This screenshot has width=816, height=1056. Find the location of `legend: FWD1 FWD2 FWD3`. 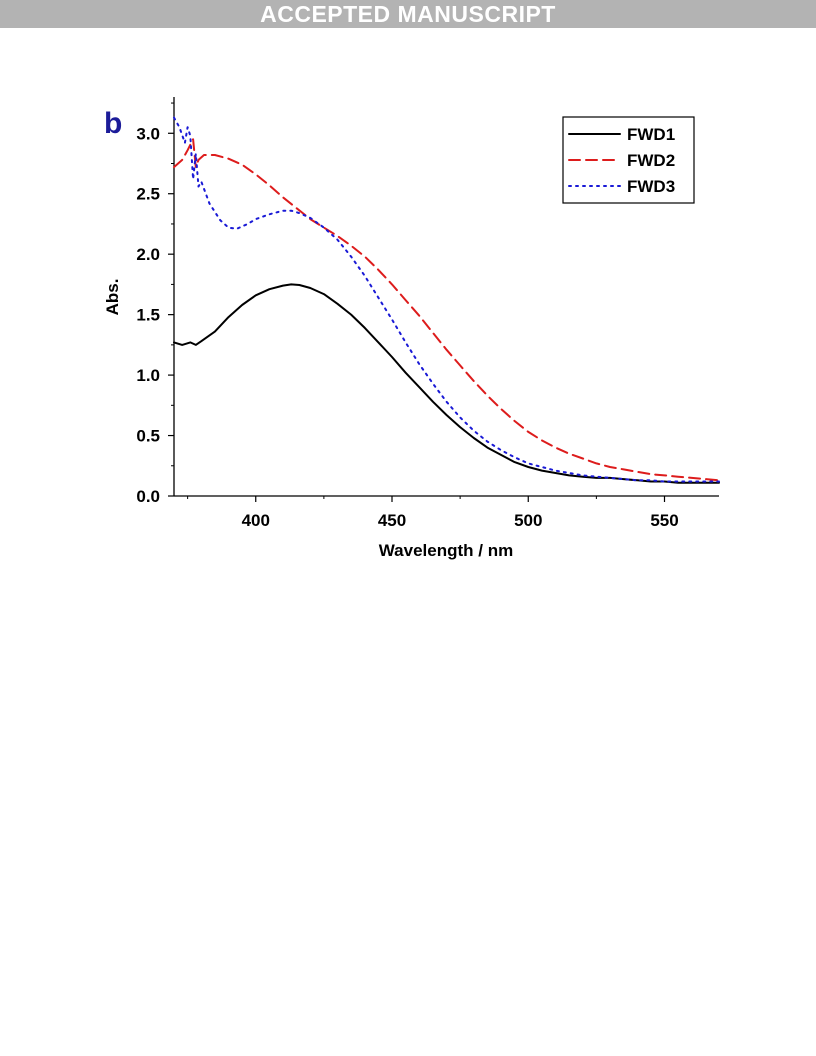

legend: FWD1 FWD2 FWD3 is located at coordinates (628, 160).